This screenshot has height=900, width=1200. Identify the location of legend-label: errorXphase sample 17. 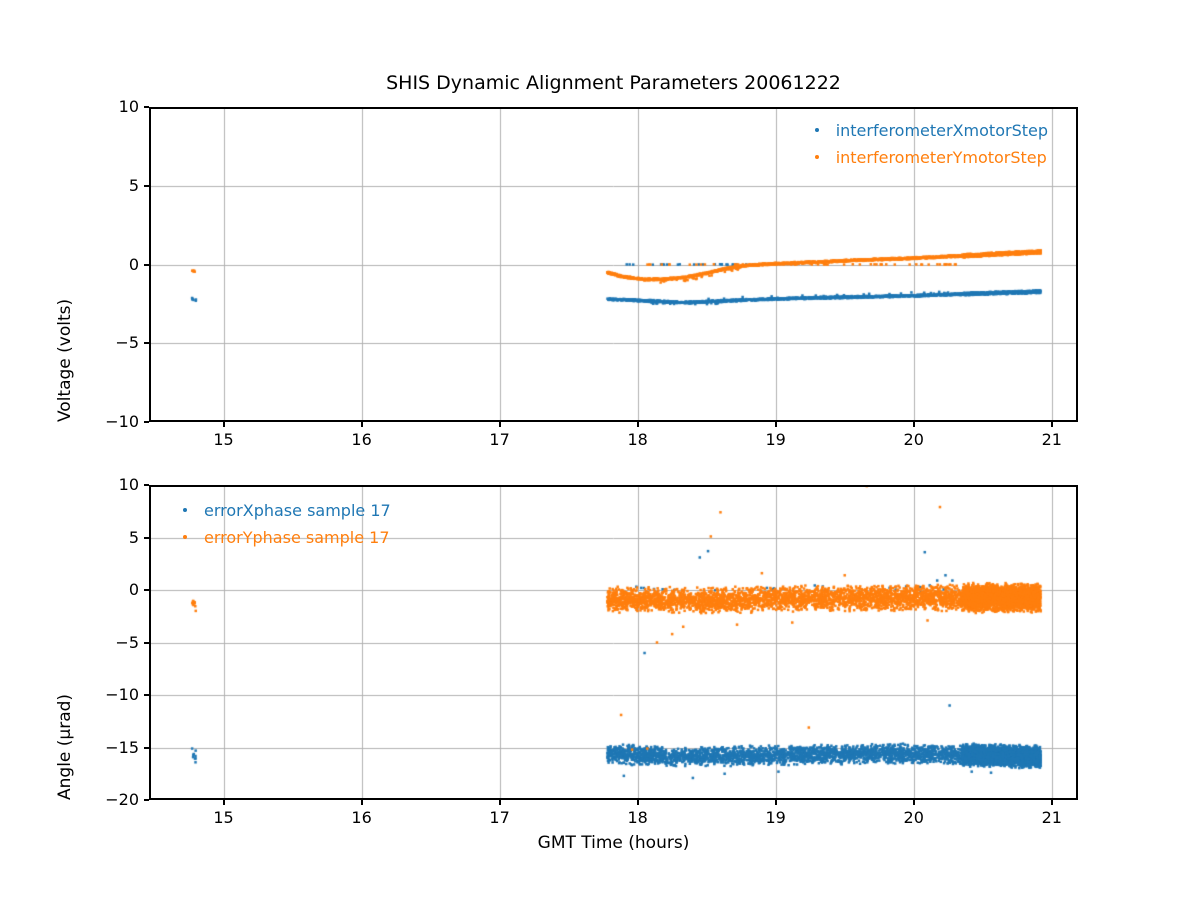
(297, 510).